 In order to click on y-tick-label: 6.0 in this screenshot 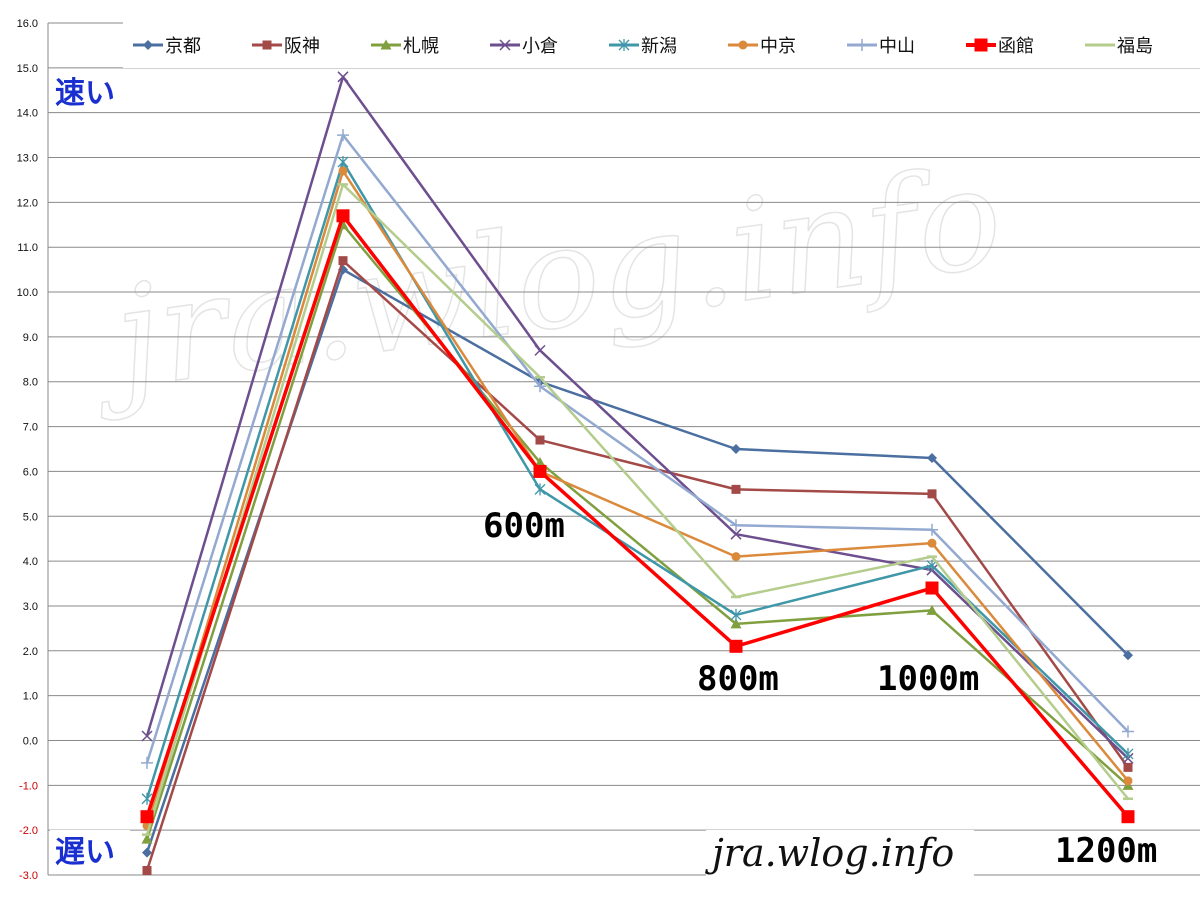, I will do `click(30, 472)`.